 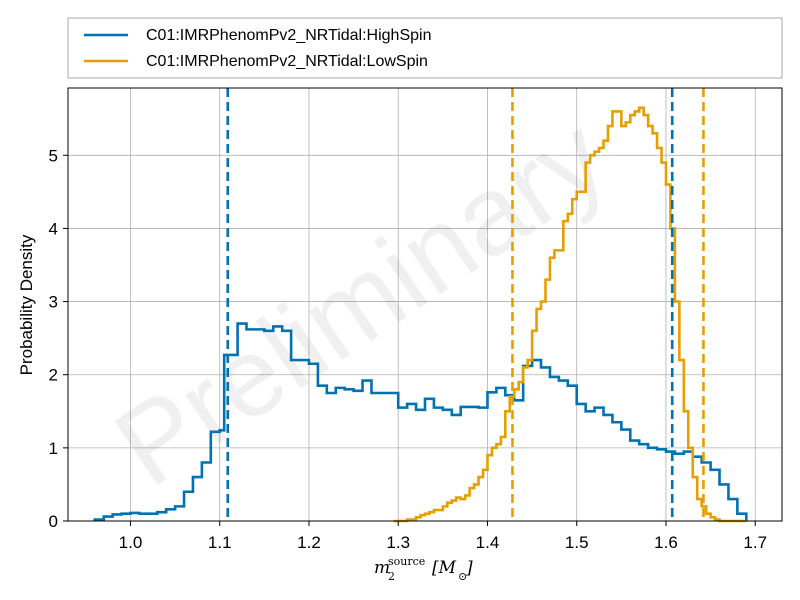 What do you see at coordinates (131, 542) in the screenshot?
I see `x-tick-label-0: 1.0` at bounding box center [131, 542].